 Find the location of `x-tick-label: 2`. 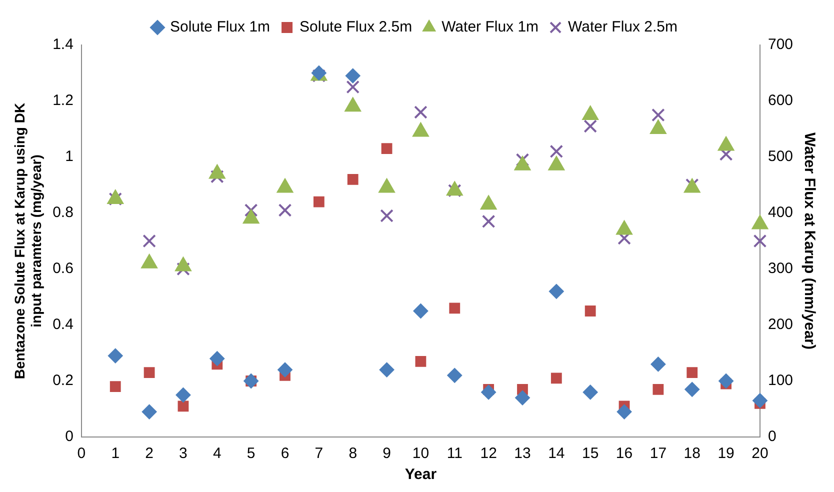

x-tick-label: 2 is located at coordinates (149, 453).